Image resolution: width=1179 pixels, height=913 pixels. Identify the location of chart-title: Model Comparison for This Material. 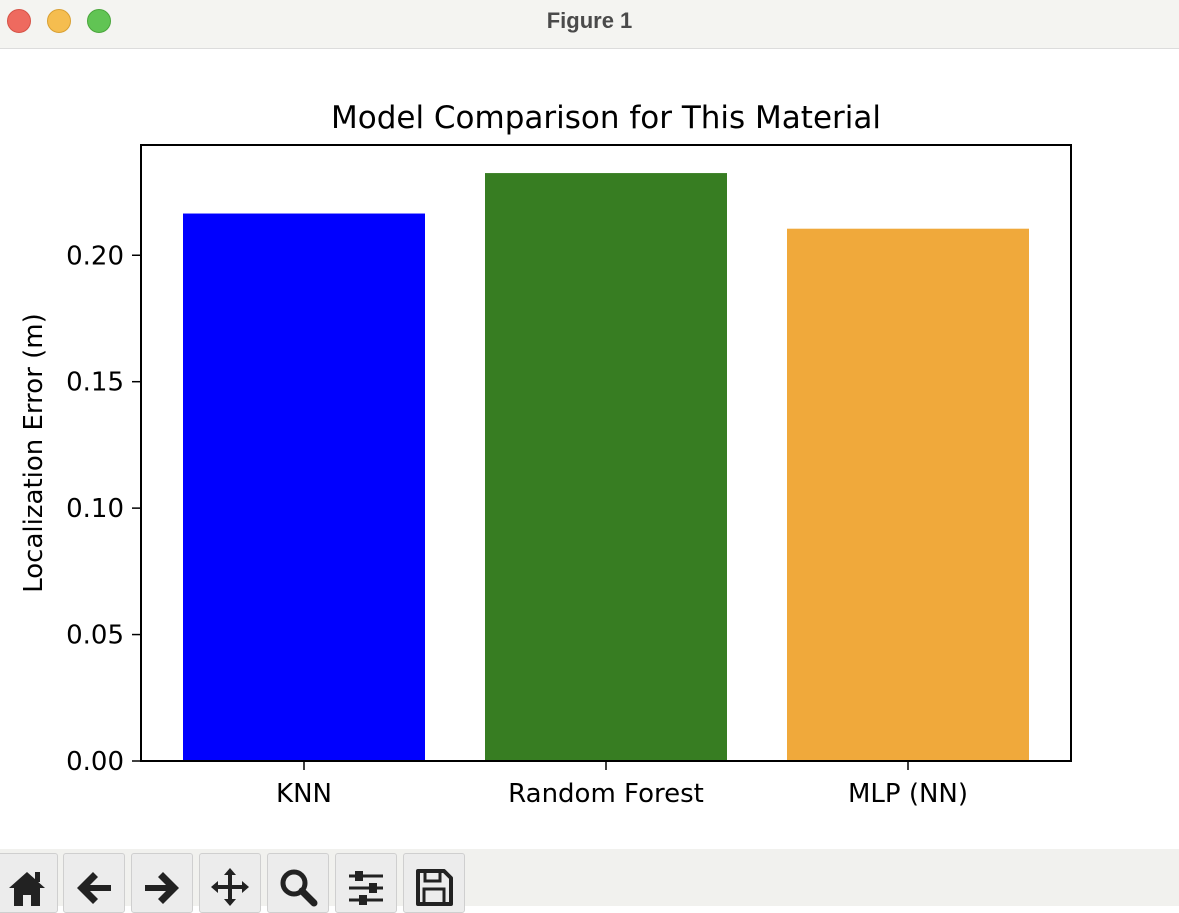
(606, 118).